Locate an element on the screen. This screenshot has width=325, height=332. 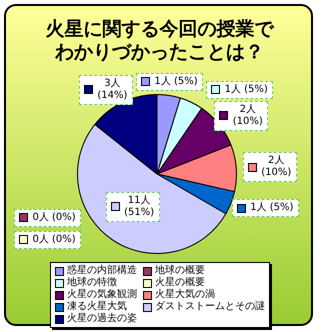
legend-label: ダストストームとその謎 is located at coordinates (210, 307).